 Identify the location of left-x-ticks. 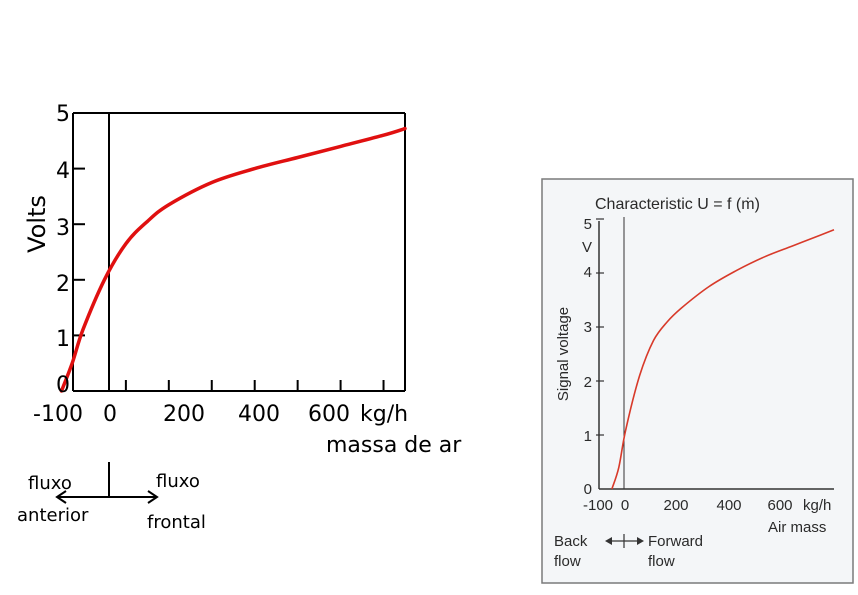
(254, 385).